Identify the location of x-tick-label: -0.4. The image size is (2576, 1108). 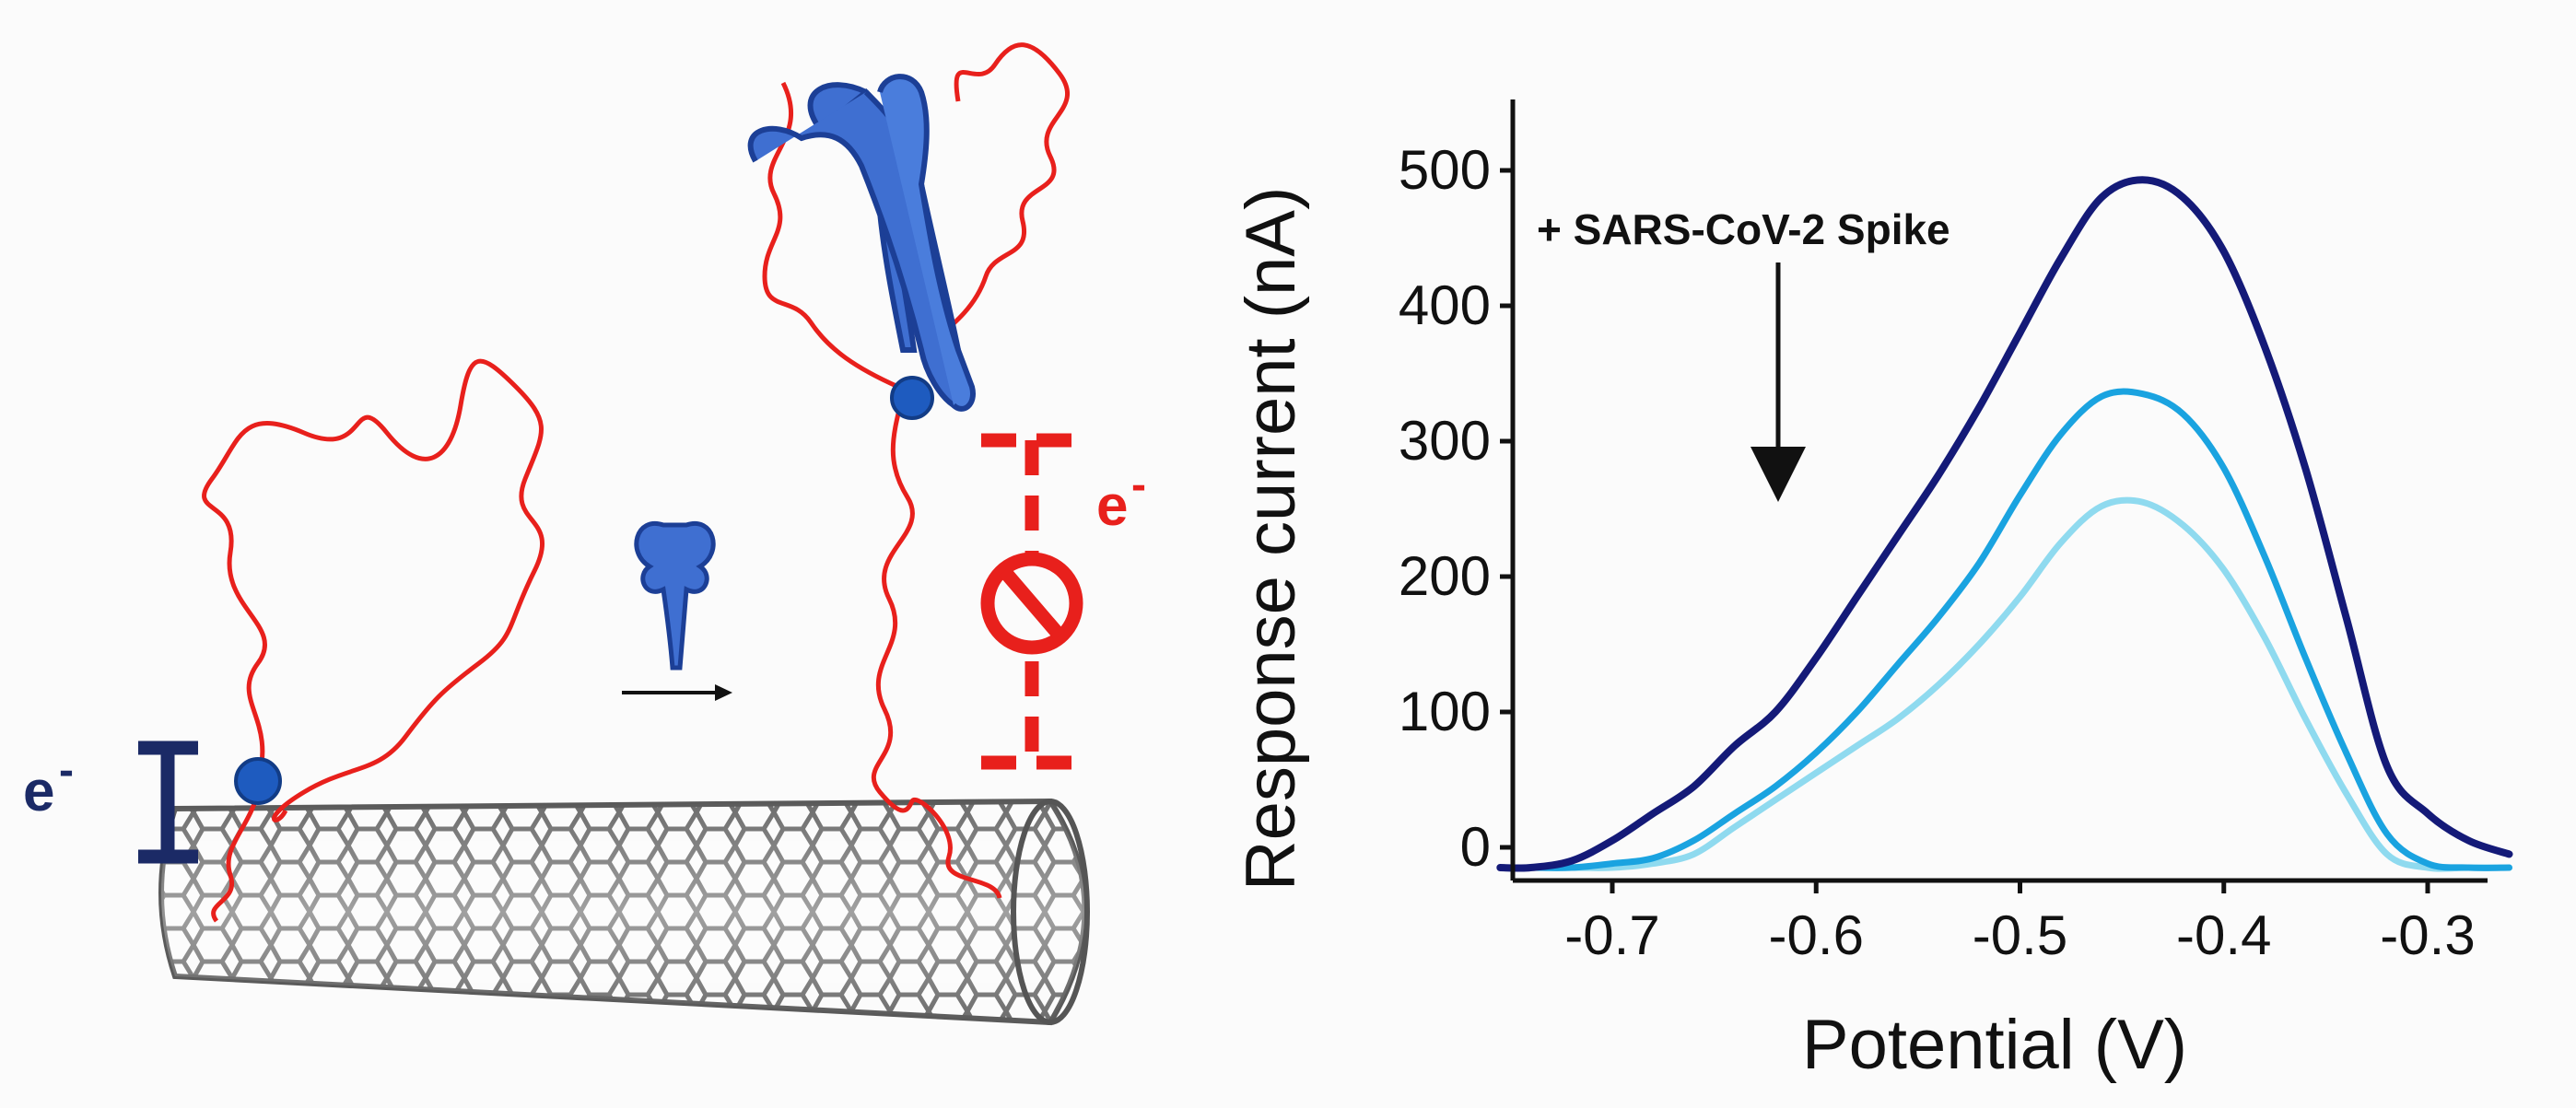
(2223, 935).